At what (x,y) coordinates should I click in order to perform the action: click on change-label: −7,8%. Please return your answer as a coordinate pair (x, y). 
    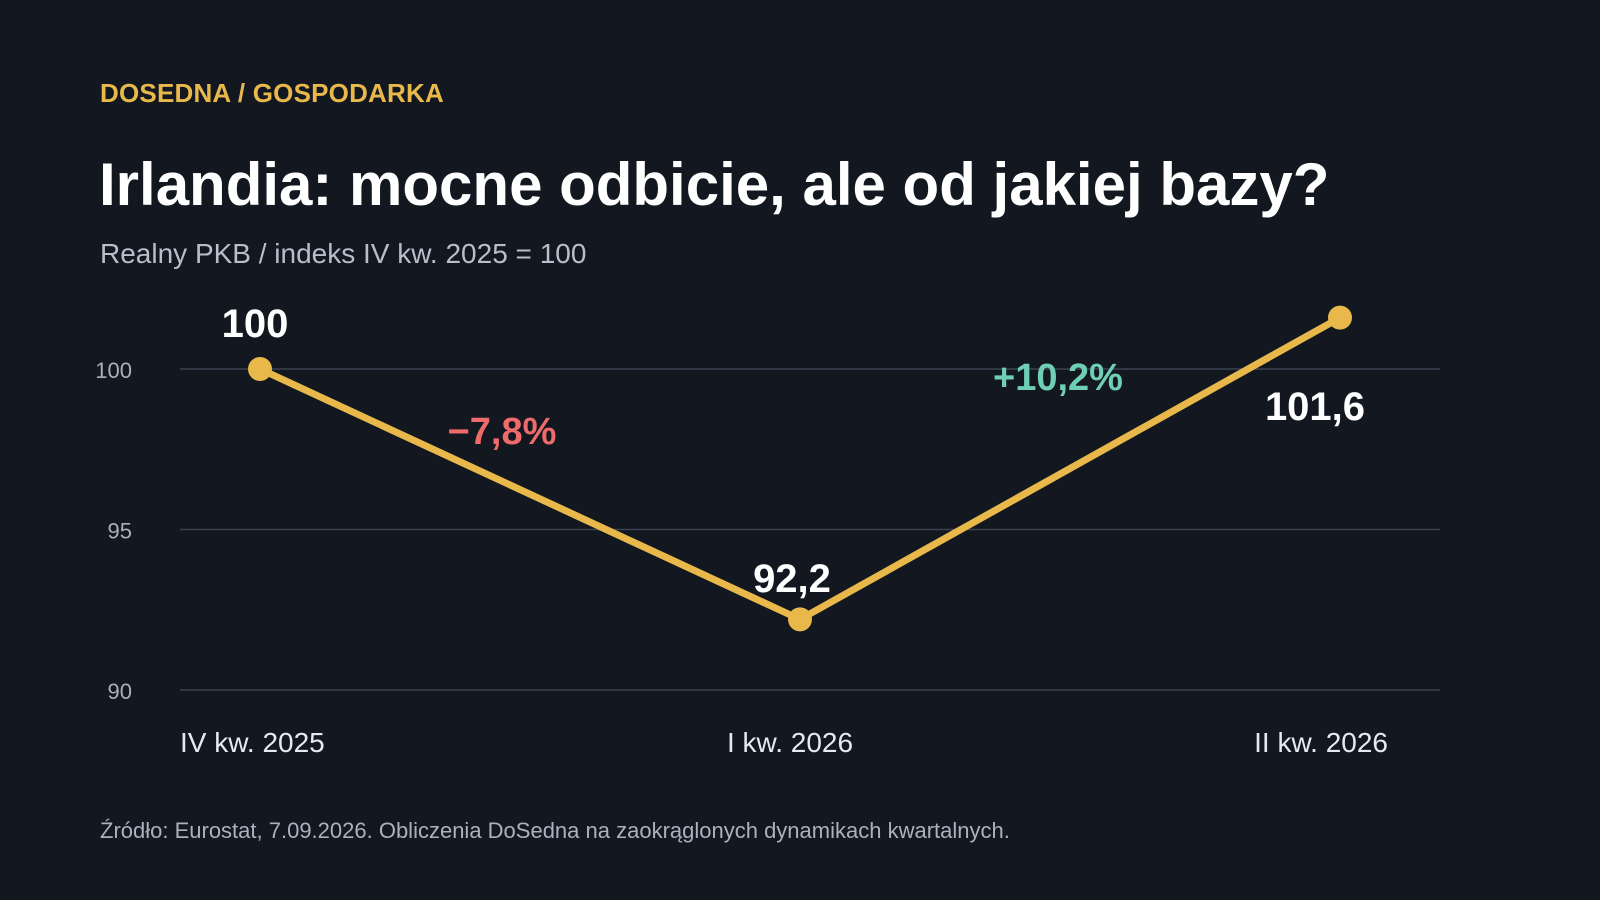
    Looking at the image, I should click on (502, 432).